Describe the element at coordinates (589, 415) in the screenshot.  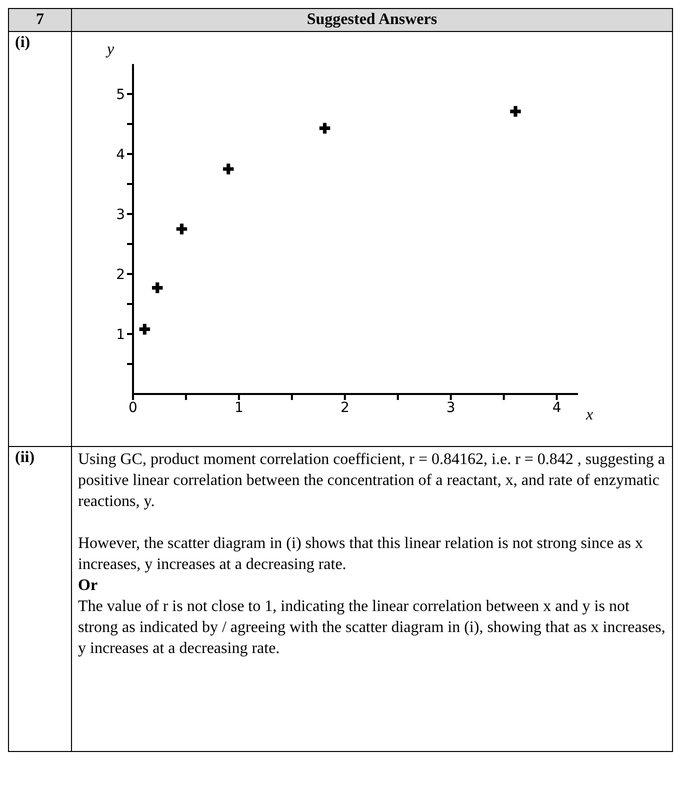
I see `x-axis-title: x` at that location.